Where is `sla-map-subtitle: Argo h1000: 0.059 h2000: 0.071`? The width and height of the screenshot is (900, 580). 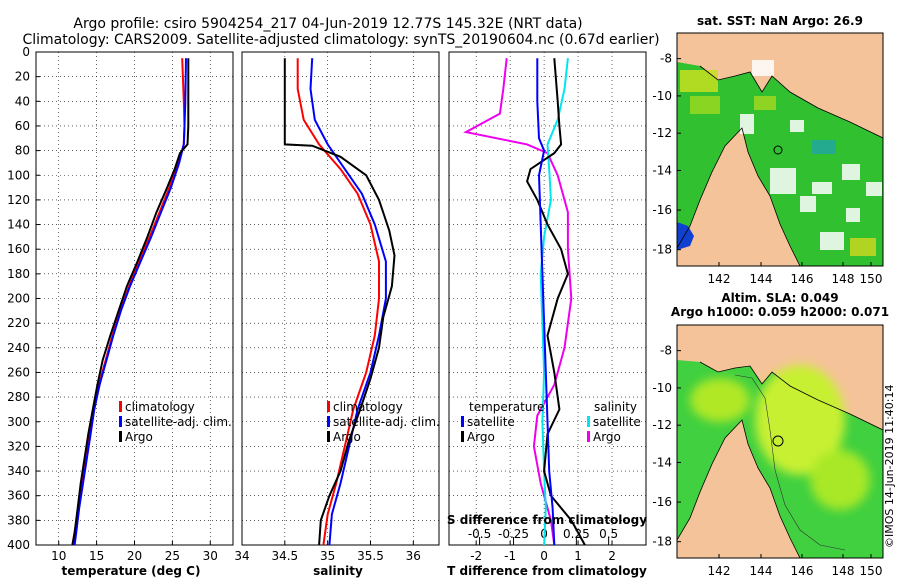 sla-map-subtitle: Argo h1000: 0.059 h2000: 0.071 is located at coordinates (780, 312).